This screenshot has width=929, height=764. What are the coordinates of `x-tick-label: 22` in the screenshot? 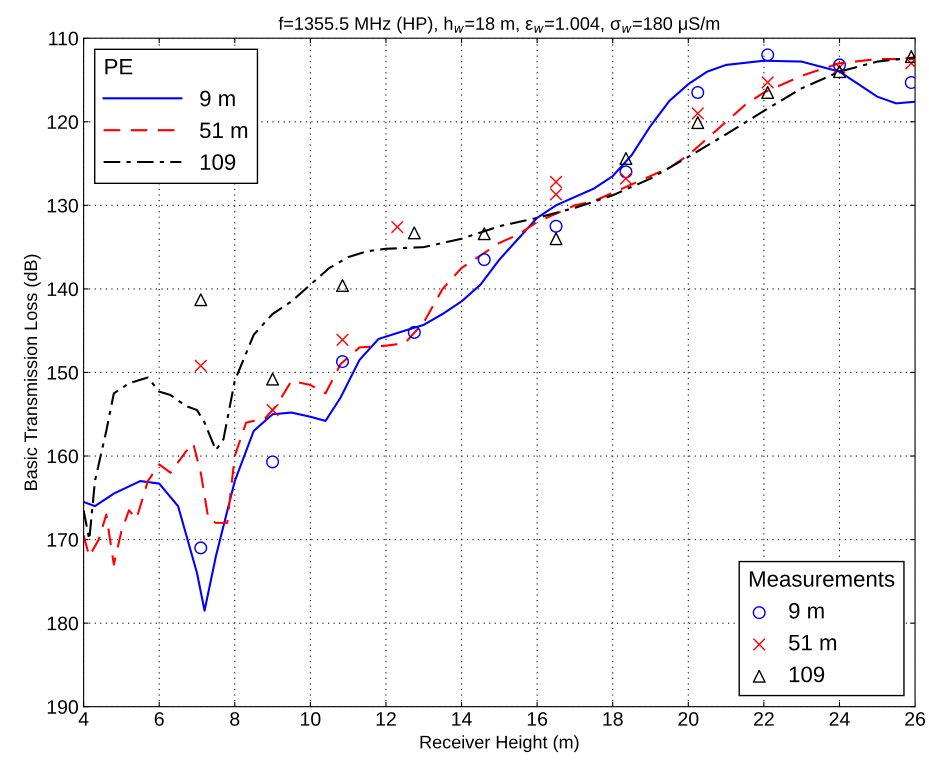 It's located at (764, 719).